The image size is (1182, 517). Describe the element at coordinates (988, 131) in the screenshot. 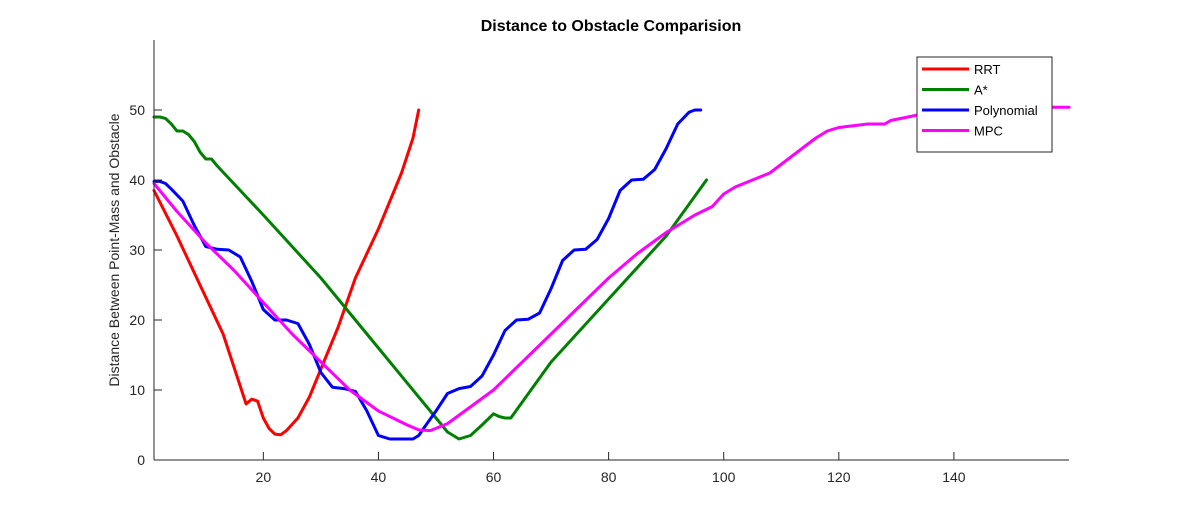

I see `legend-label-3: MPC` at that location.